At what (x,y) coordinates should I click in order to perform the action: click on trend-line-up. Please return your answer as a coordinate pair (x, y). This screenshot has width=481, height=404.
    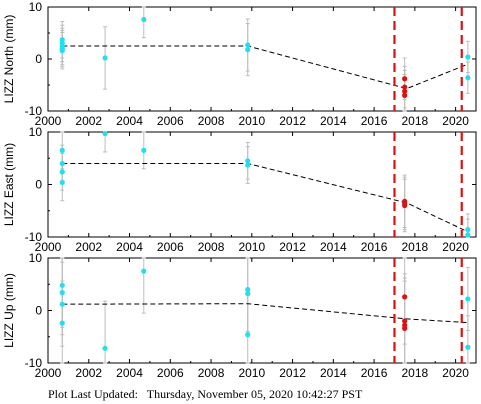
    Looking at the image, I should click on (265, 313).